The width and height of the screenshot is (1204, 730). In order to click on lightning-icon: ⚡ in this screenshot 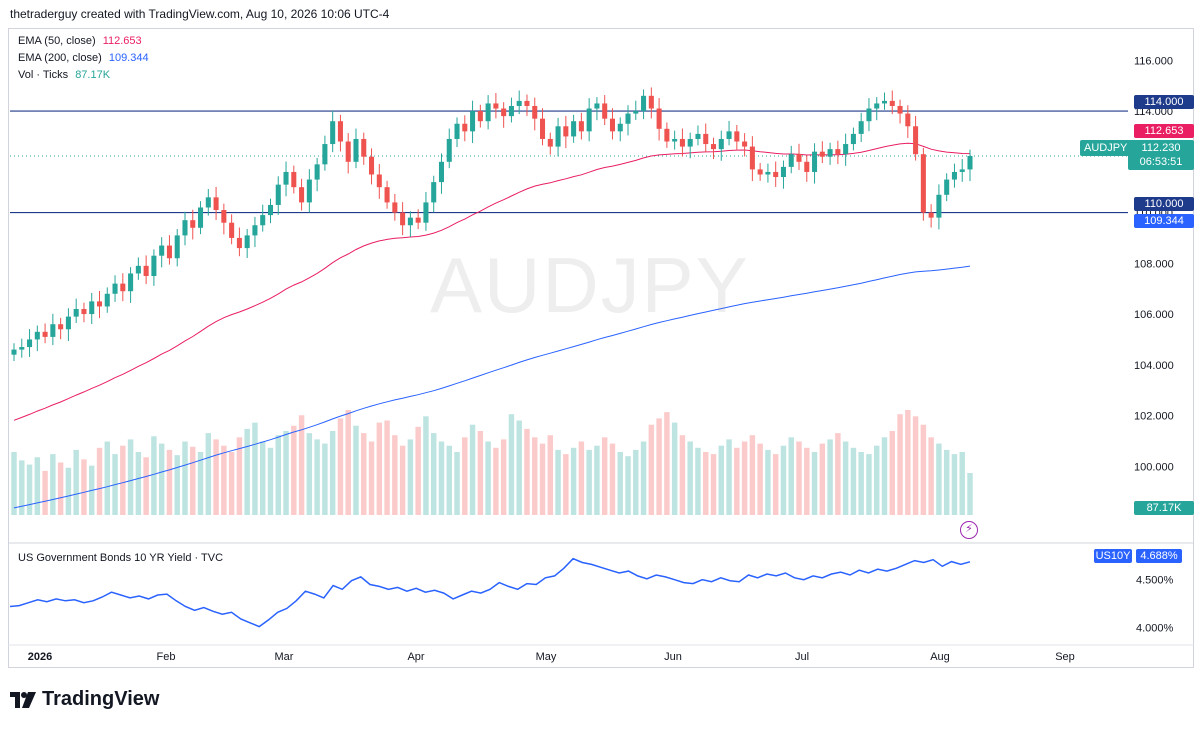, I will do `click(969, 530)`.